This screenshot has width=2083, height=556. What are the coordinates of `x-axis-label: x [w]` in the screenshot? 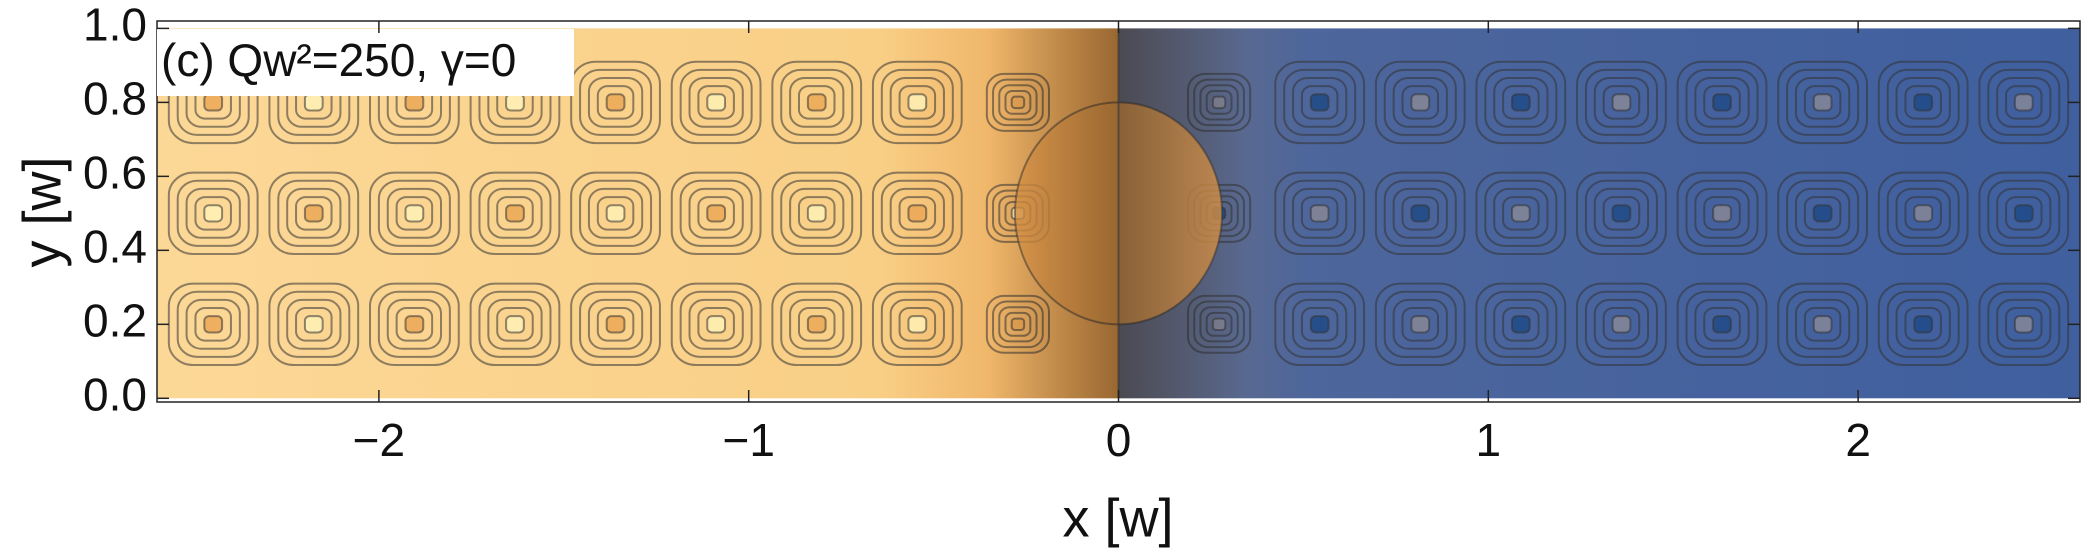 It's located at (1117, 518).